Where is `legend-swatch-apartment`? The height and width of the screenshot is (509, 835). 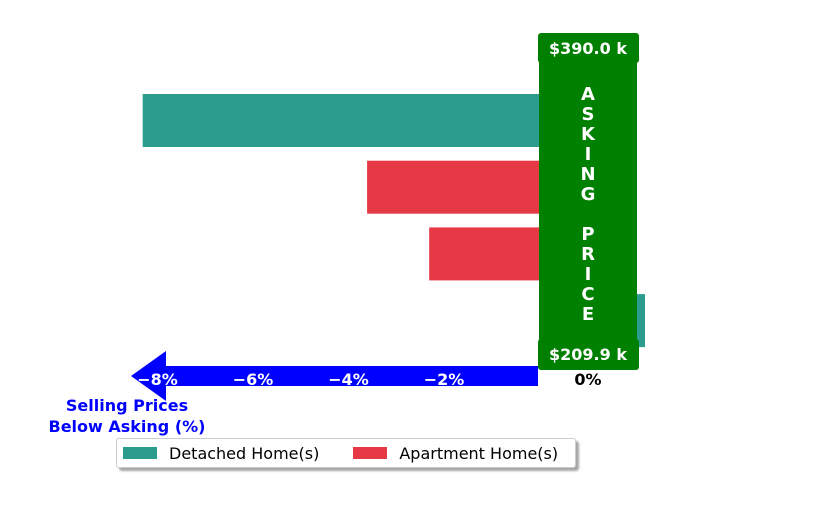
legend-swatch-apartment is located at coordinates (370, 453).